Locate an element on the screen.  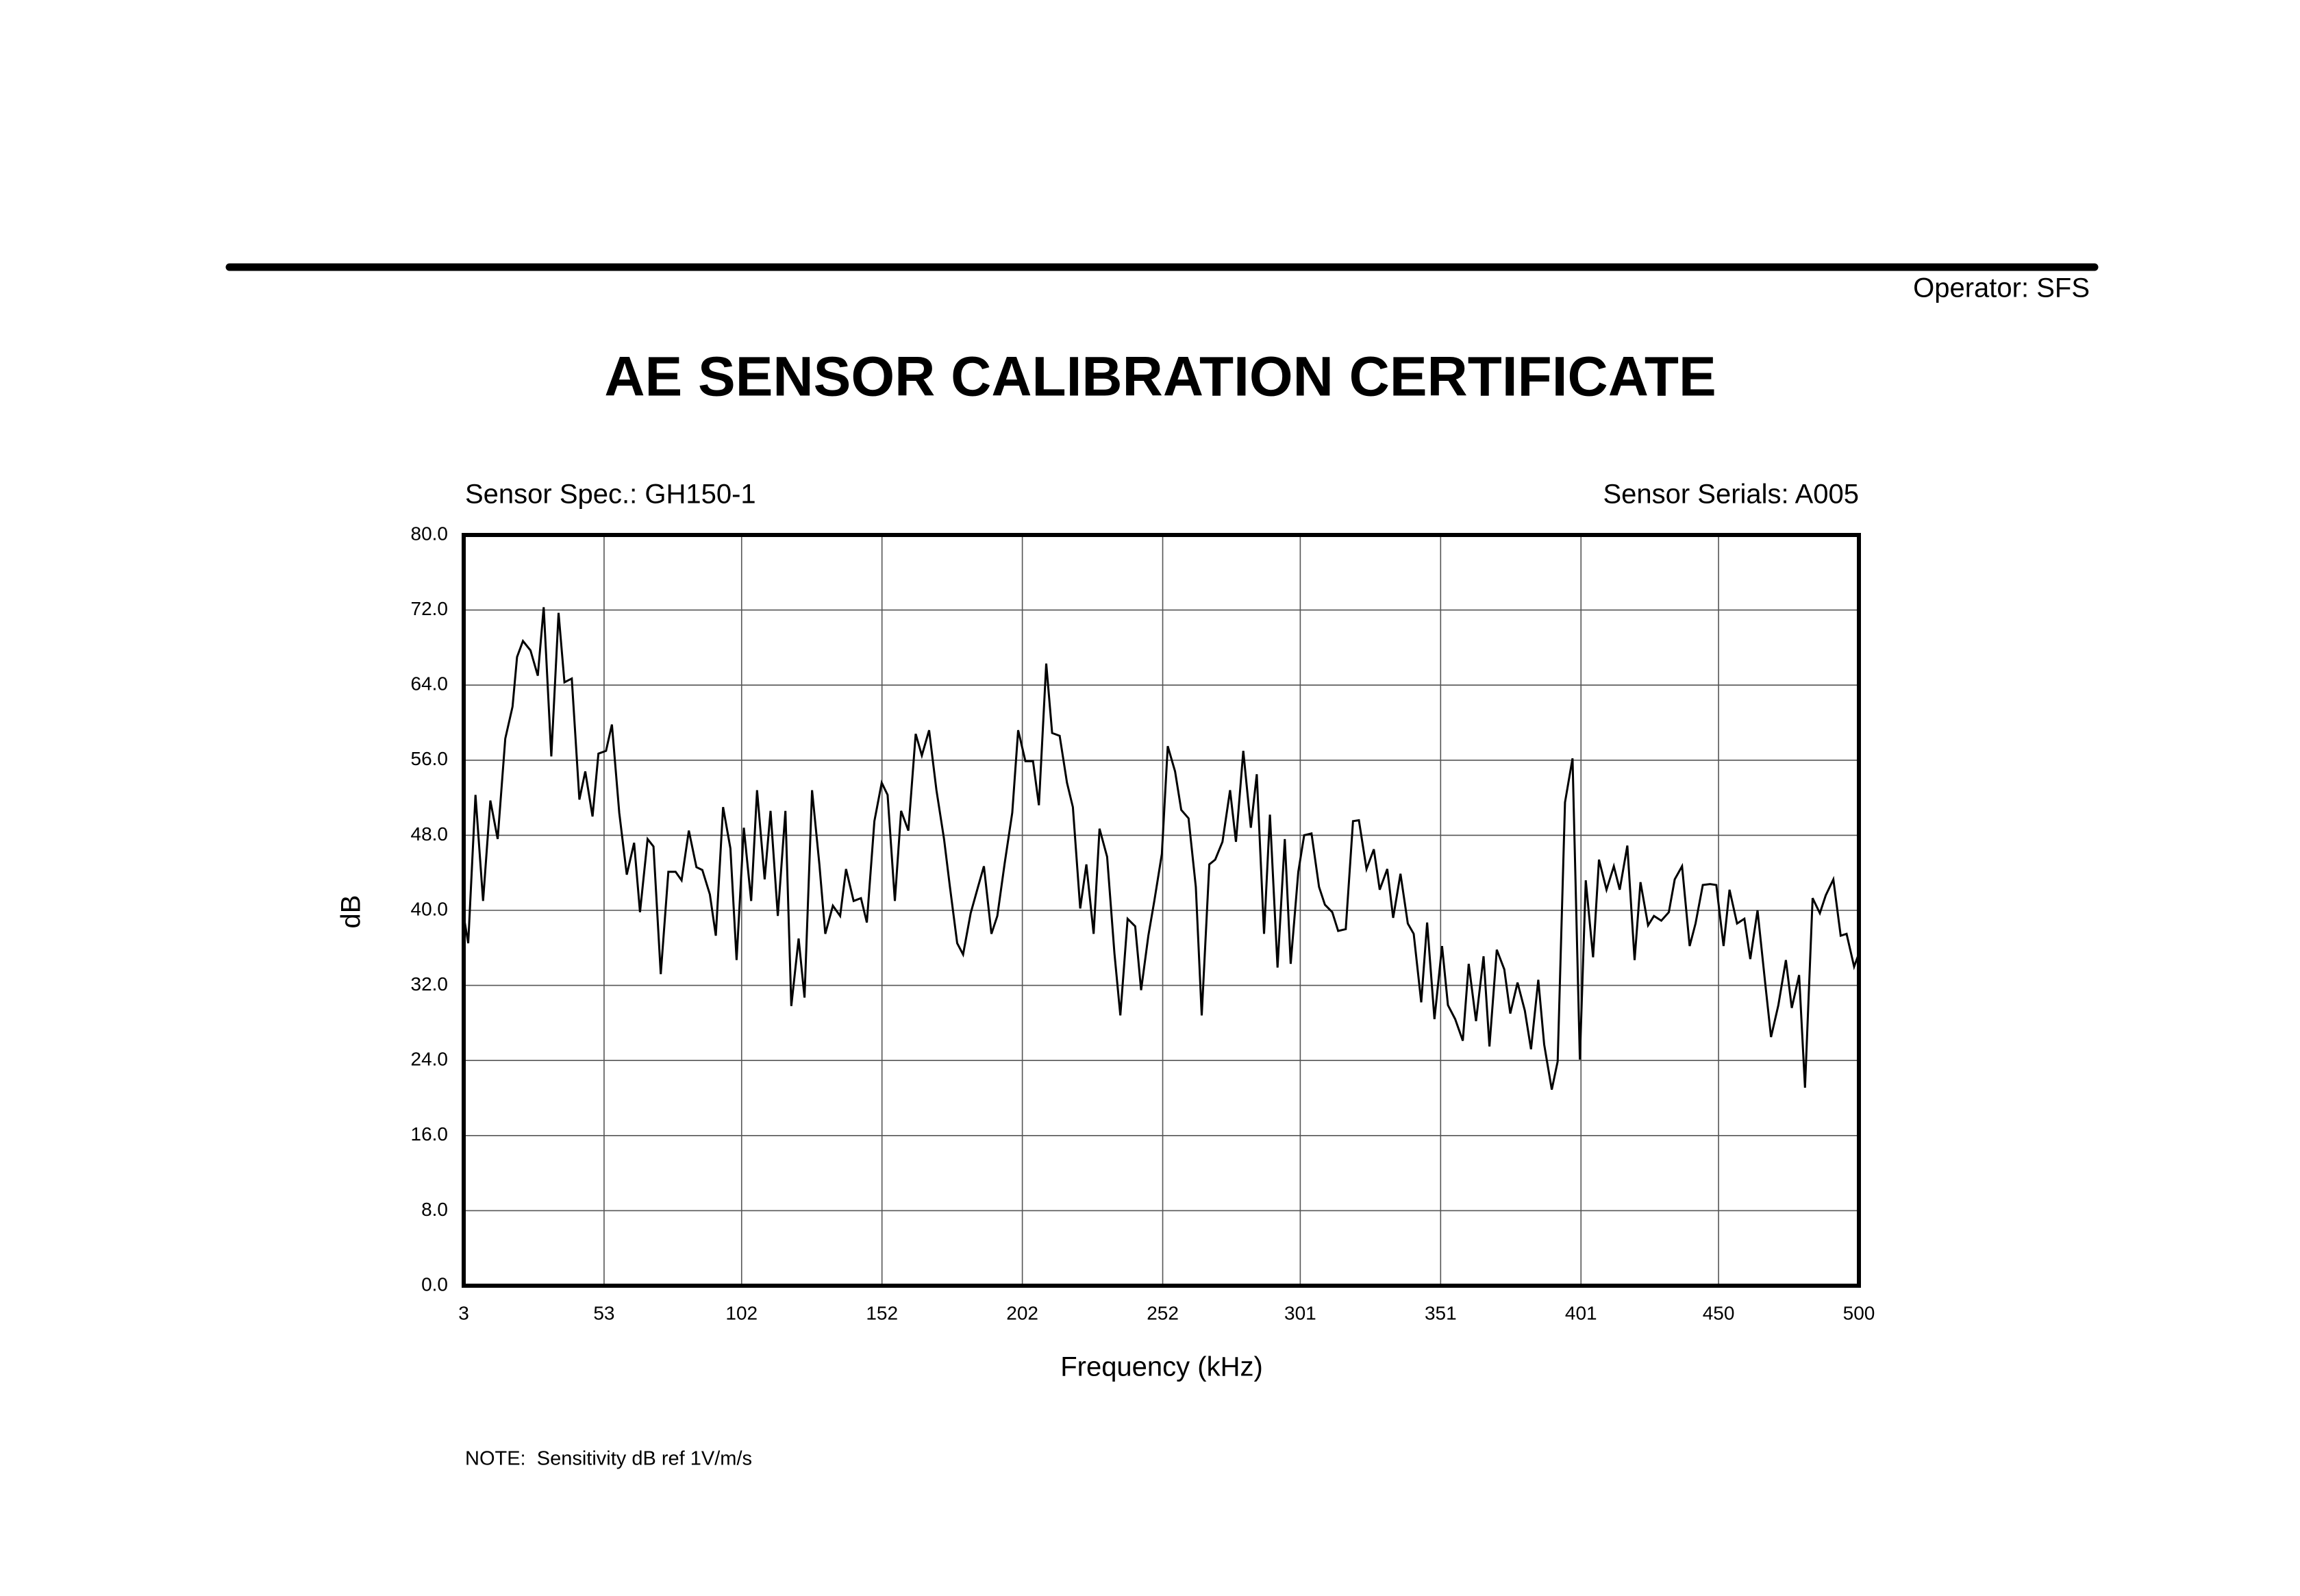
y-tick-label: 24.0 is located at coordinates (430, 1059).